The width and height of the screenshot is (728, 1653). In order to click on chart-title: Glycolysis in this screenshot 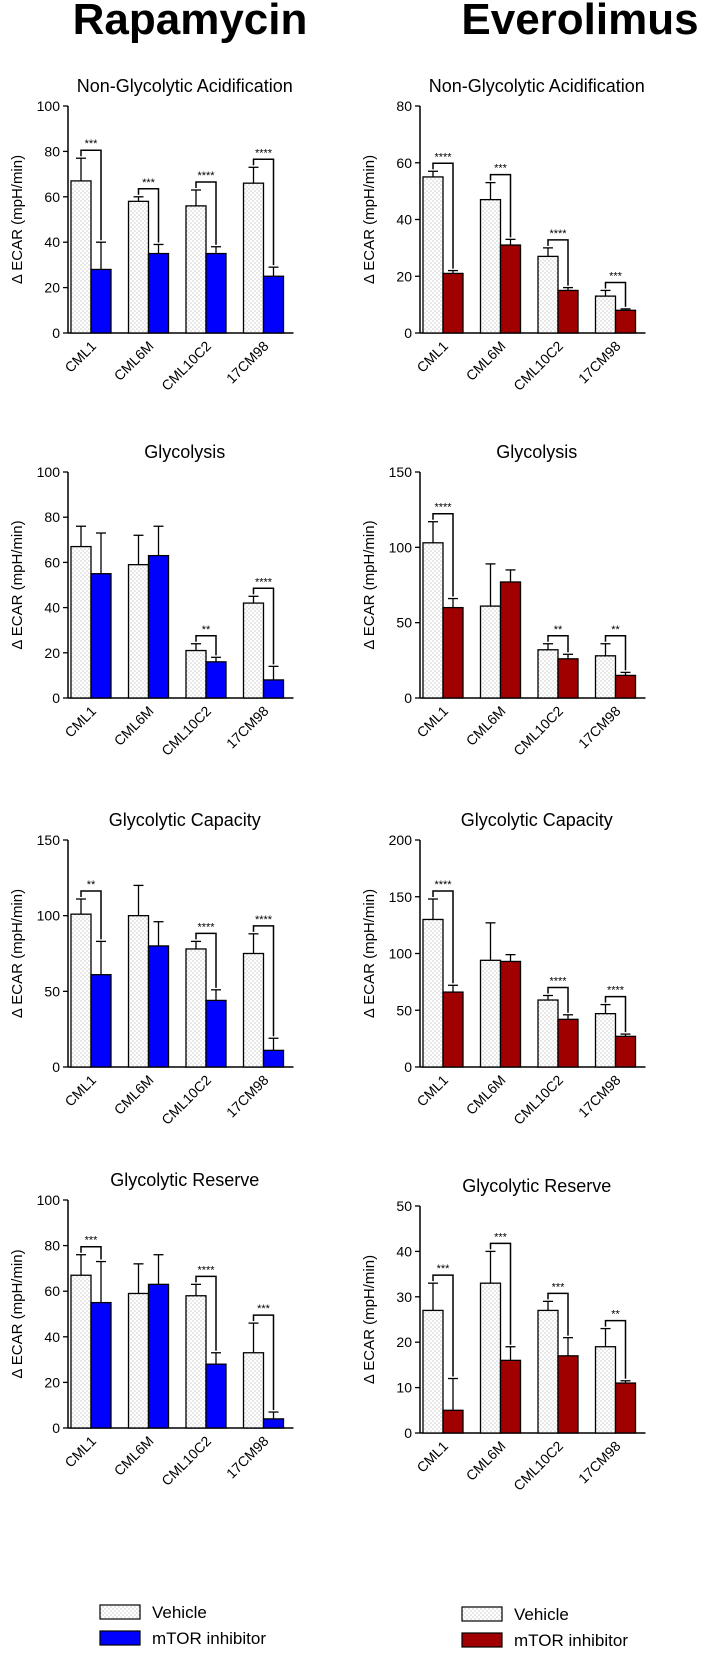, I will do `click(536, 452)`.